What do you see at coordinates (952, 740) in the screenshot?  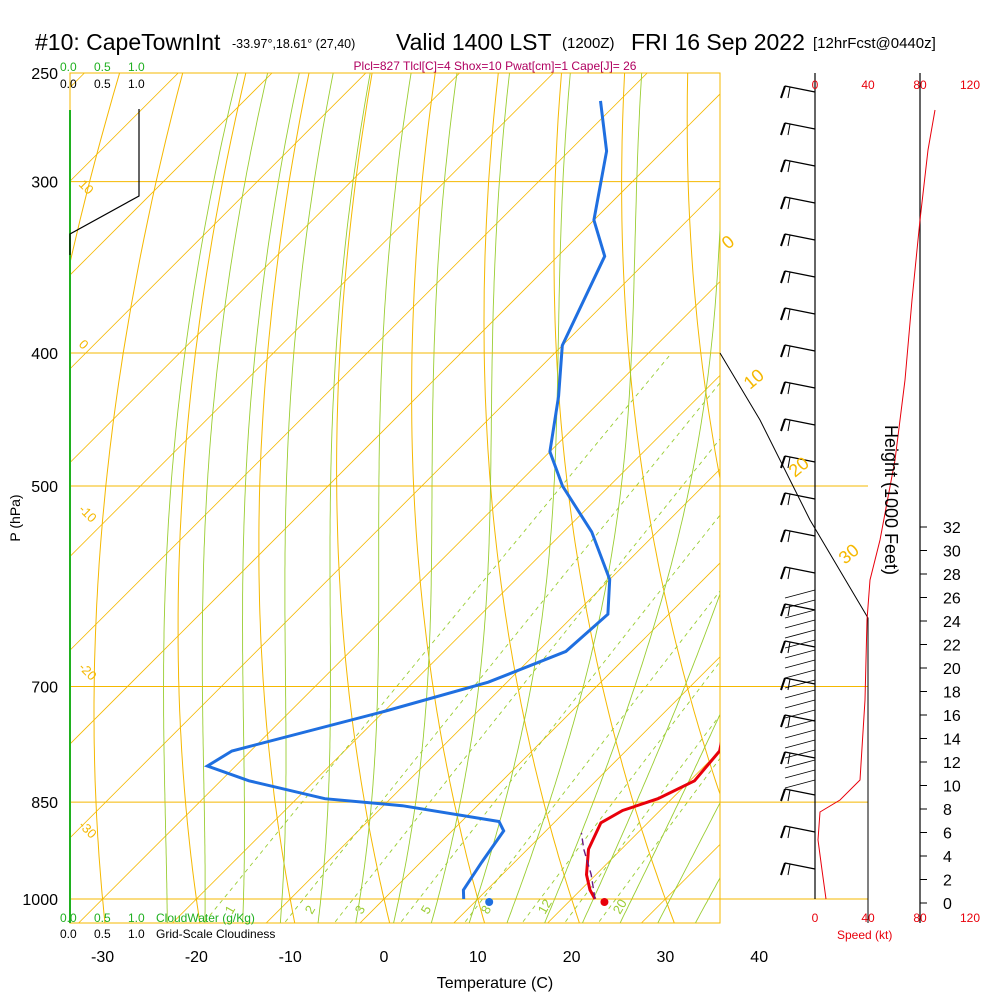 I see `height-tick-label: 14` at bounding box center [952, 740].